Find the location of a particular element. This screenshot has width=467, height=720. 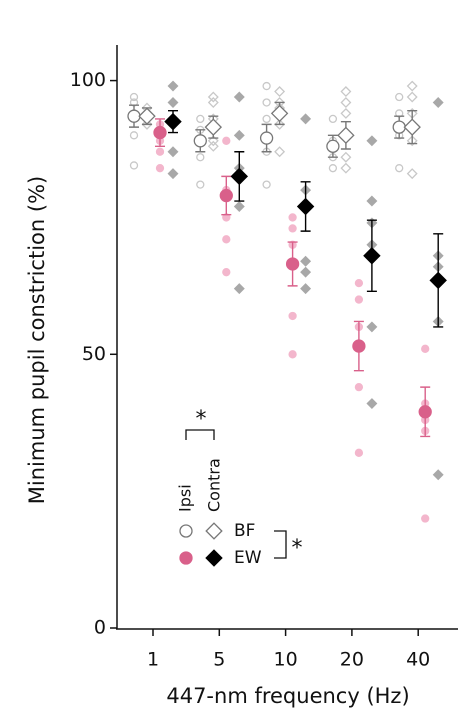

x-tick-label: 5 is located at coordinates (219, 660).